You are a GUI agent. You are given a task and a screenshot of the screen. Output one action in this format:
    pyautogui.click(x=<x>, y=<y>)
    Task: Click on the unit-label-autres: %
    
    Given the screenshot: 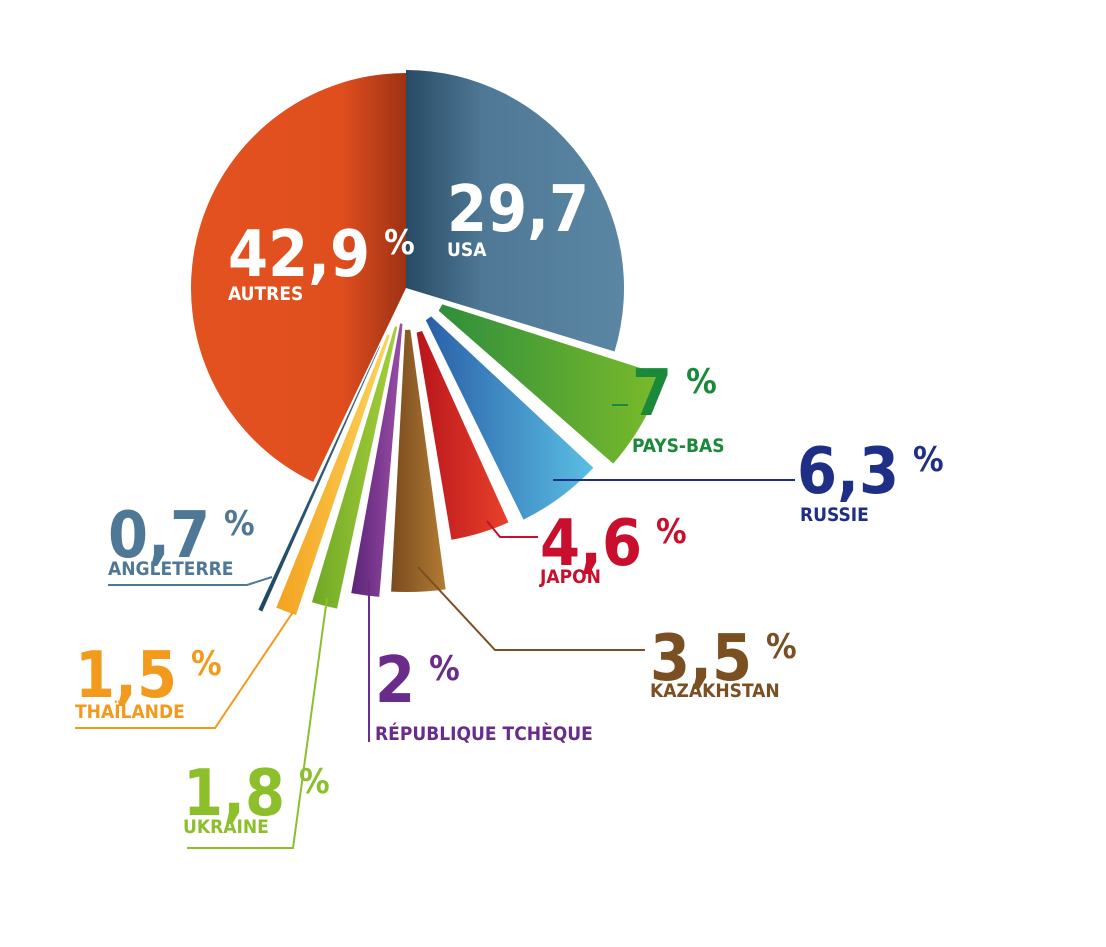 What is the action you would take?
    pyautogui.click(x=399, y=243)
    